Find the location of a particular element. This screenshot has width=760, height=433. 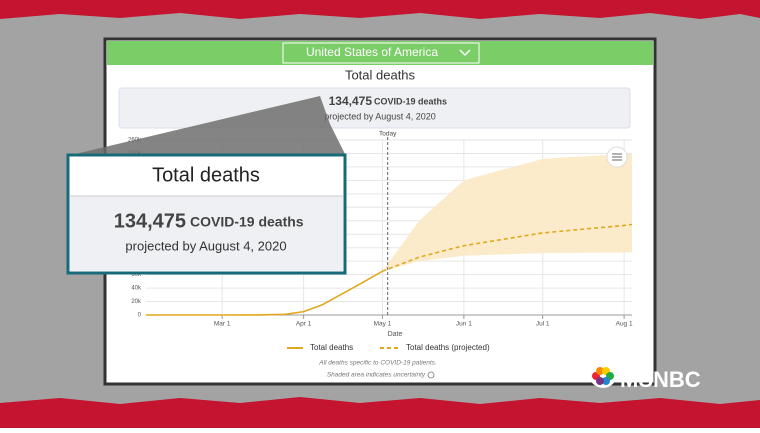

note: Shaded area indicates uncertainty is located at coordinates (376, 375).